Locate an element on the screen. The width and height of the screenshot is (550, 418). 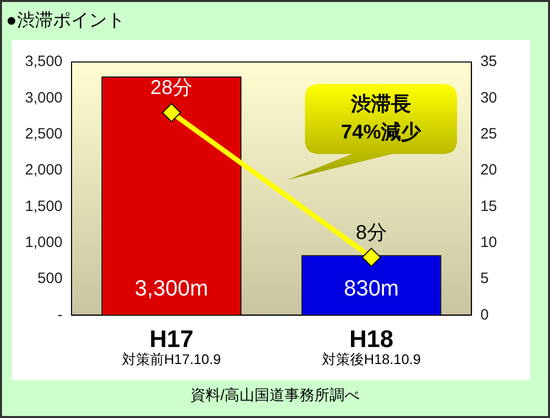
x-tick-label: H17 is located at coordinates (171, 340).